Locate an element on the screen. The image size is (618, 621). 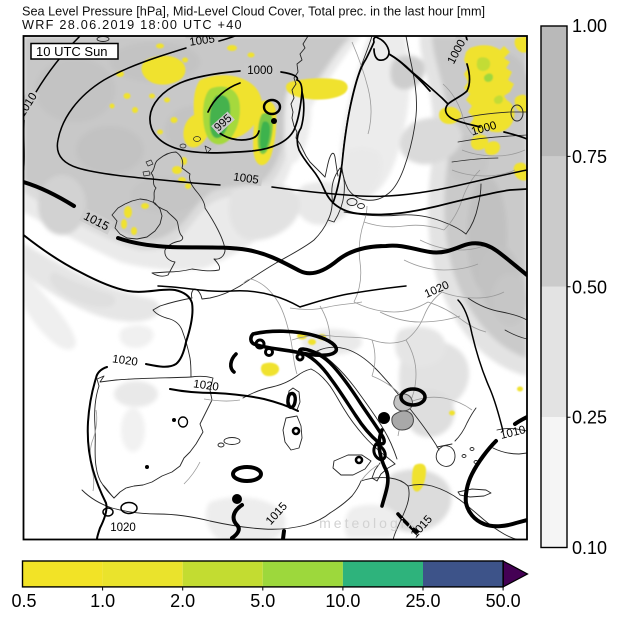
svg-text: 0.5 is located at coordinates (23, 601).